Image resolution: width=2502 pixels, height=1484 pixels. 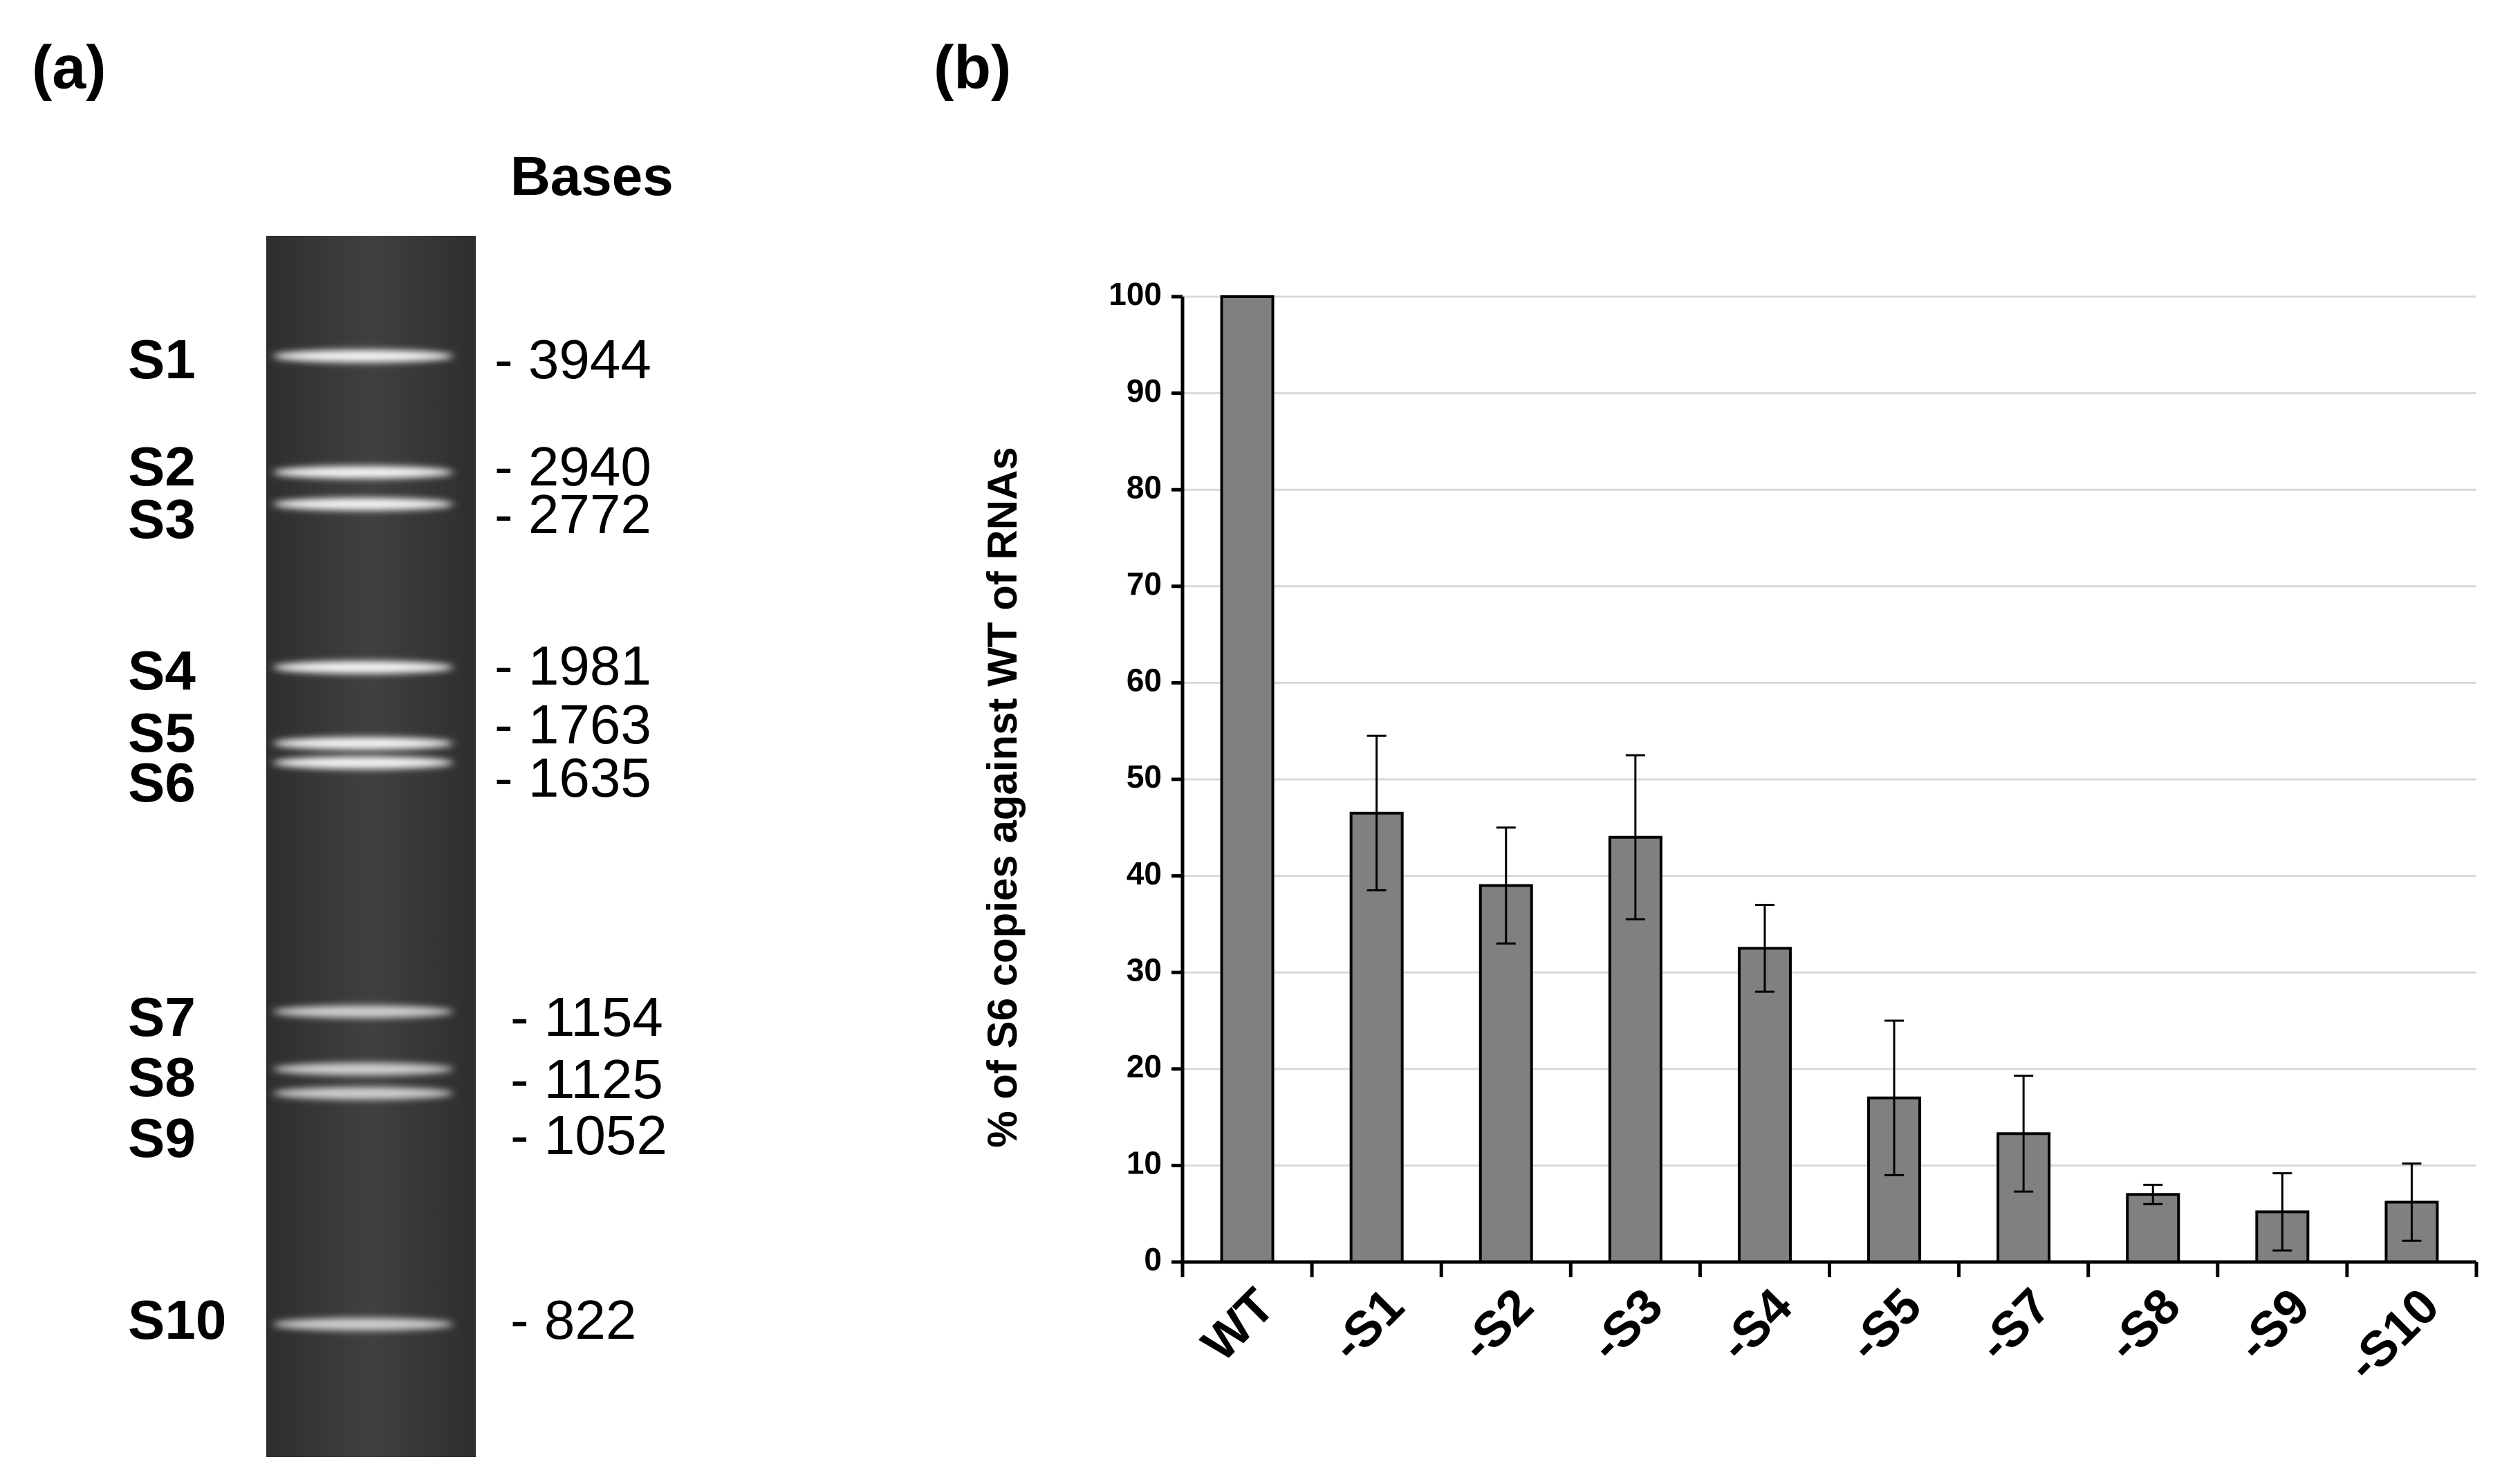 I want to click on y-tick-label: 70, so click(x=1144, y=584).